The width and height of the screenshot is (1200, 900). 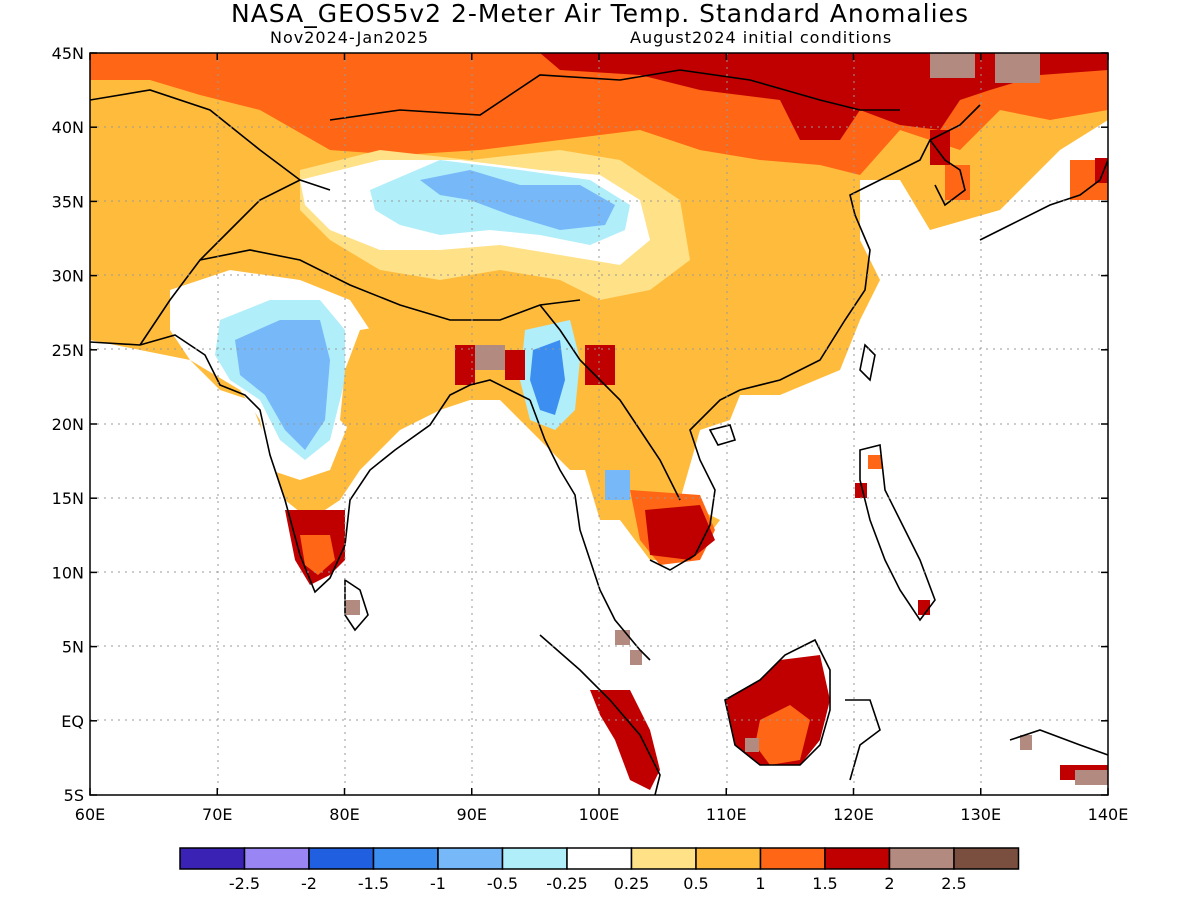 I want to click on lat-label: 45N, so click(x=68, y=53).